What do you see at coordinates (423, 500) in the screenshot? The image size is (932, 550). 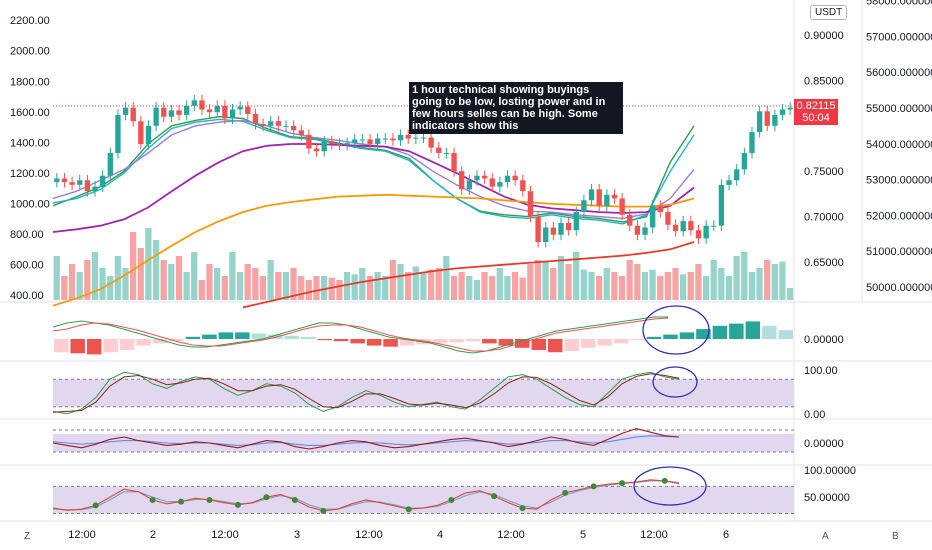 I see `rsi-band` at bounding box center [423, 500].